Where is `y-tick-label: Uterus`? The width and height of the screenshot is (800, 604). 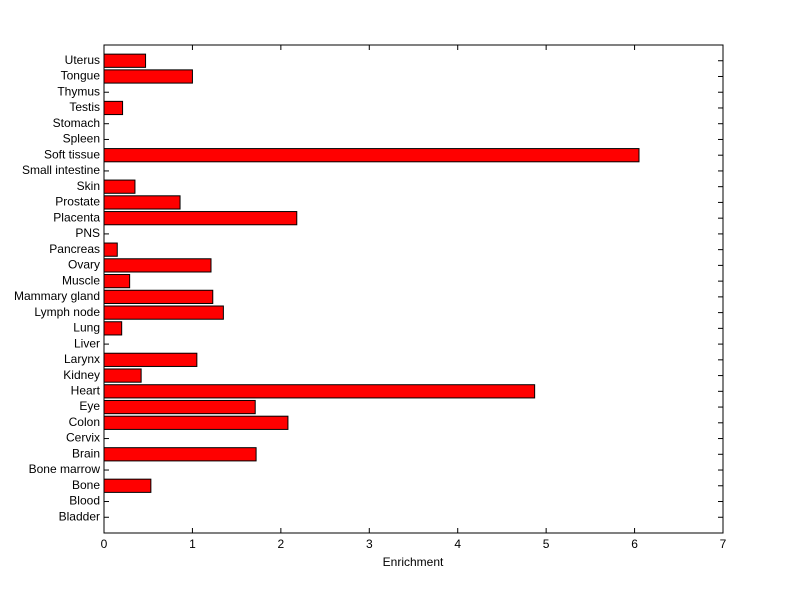
y-tick-label: Uterus is located at coordinates (82, 60).